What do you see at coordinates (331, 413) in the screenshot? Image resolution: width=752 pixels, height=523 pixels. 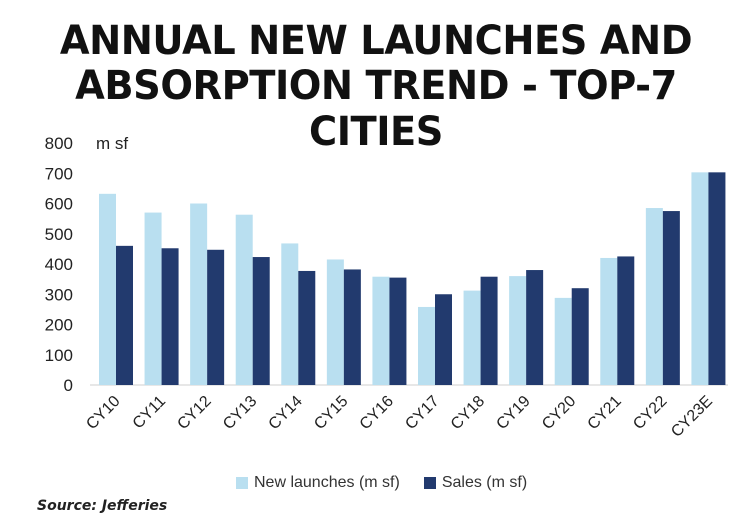 I see `x-tick-label: CY15` at bounding box center [331, 413].